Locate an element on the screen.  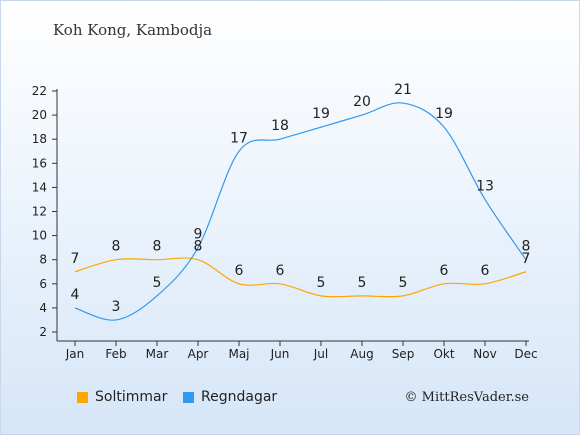
y-tick-label: 12 is located at coordinates (39, 212).